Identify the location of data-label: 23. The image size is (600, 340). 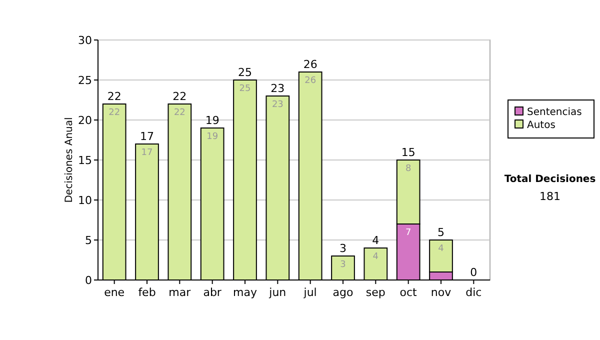
(278, 105).